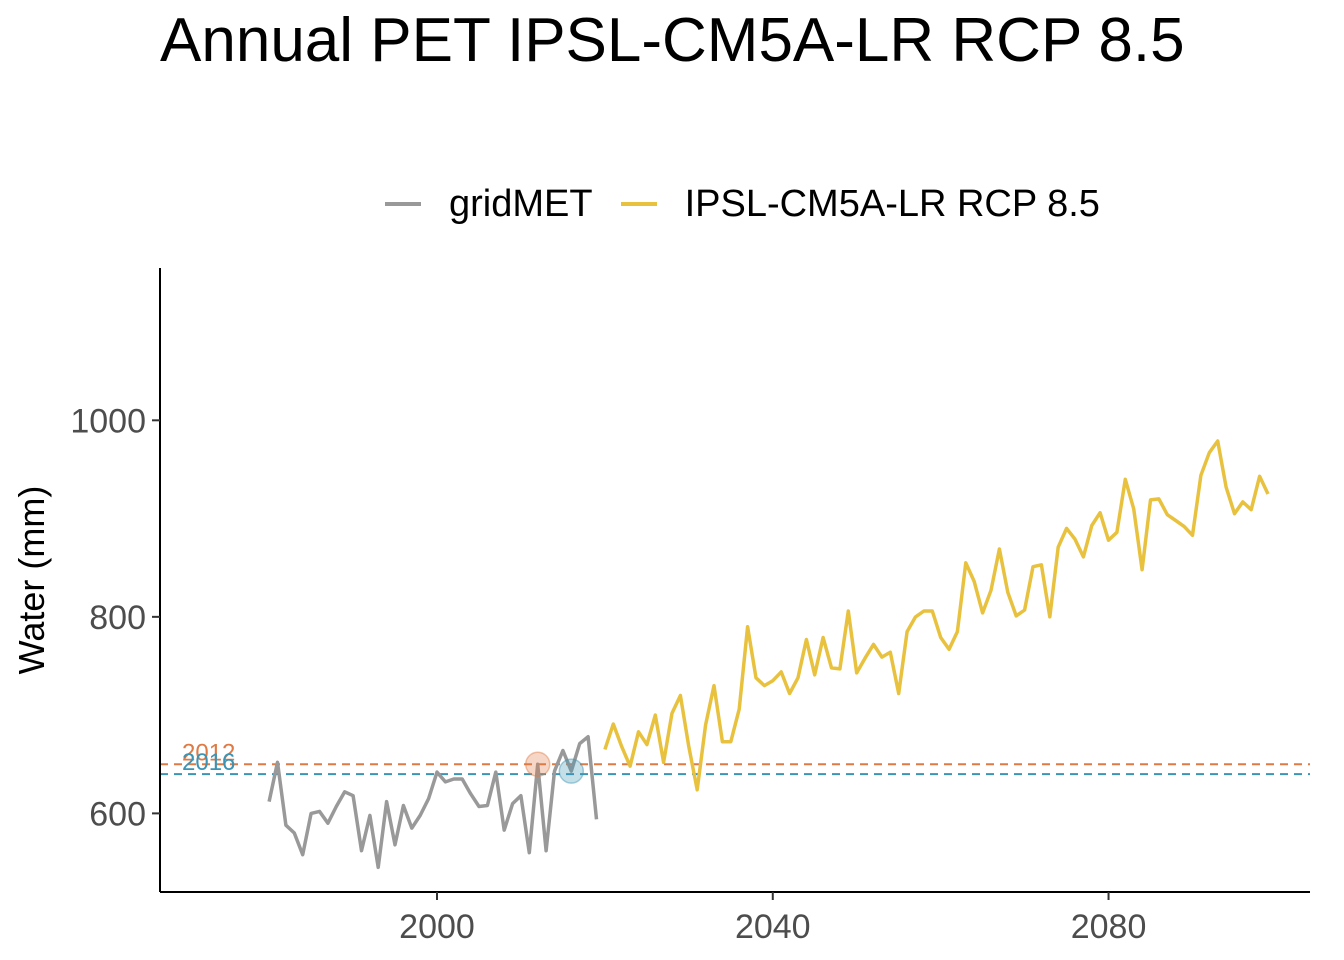 The image size is (1344, 960). I want to click on y-axis-ticks: 600 800 1000, so click(115, 617).